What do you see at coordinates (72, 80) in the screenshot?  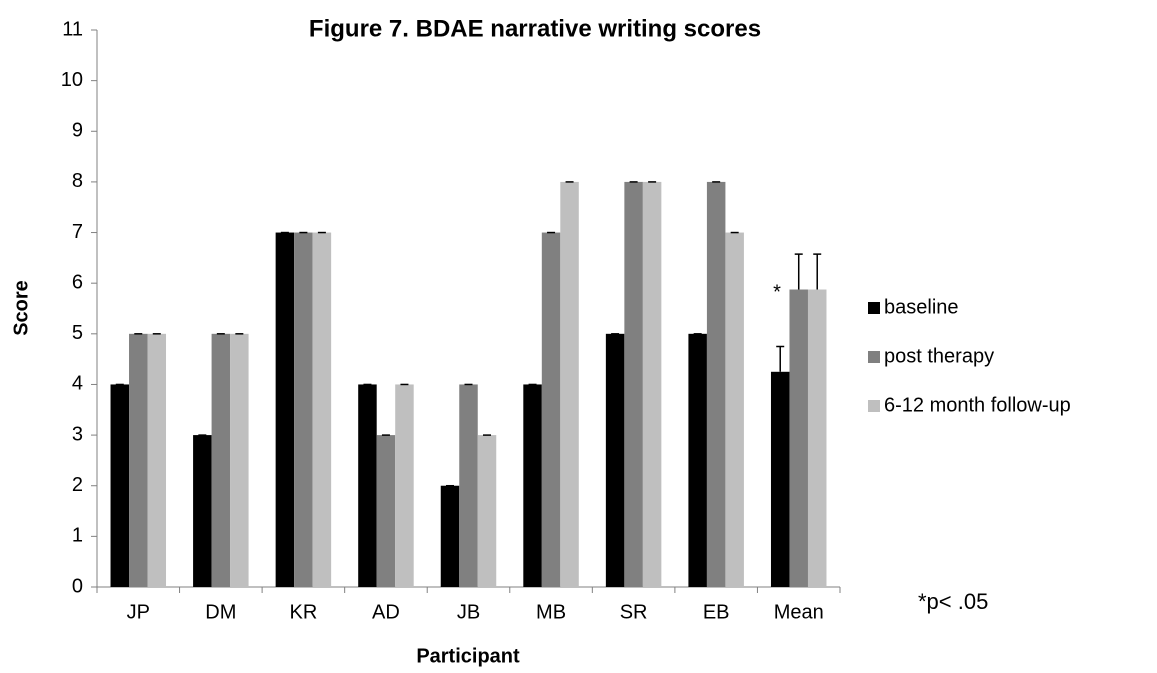 I see `y-tick-label: 10` at bounding box center [72, 80].